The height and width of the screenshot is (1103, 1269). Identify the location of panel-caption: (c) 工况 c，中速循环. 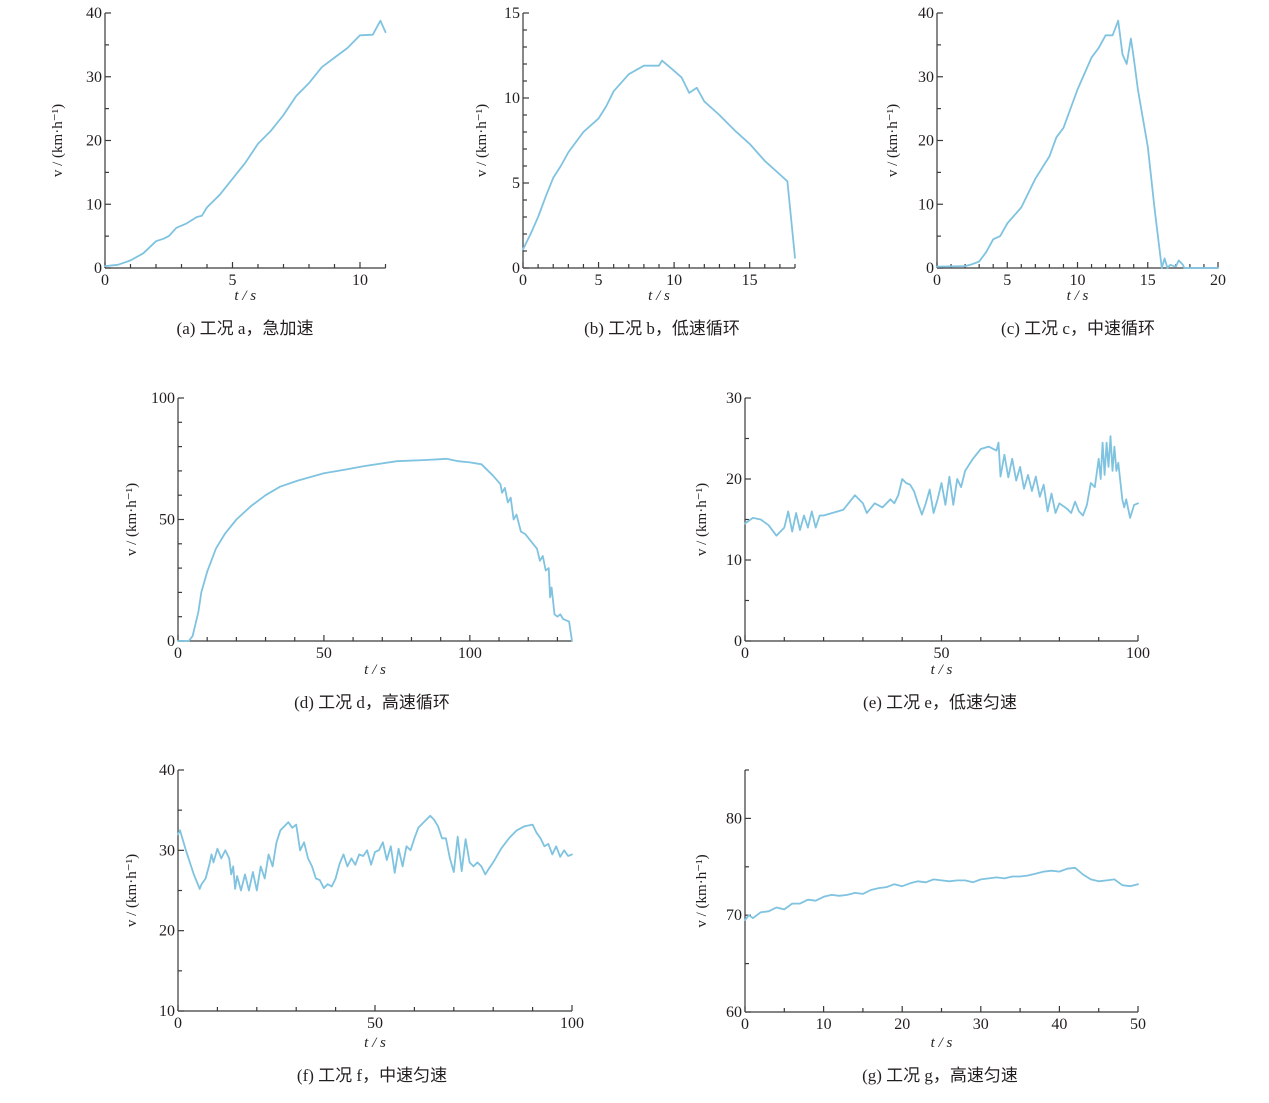
(1078, 328).